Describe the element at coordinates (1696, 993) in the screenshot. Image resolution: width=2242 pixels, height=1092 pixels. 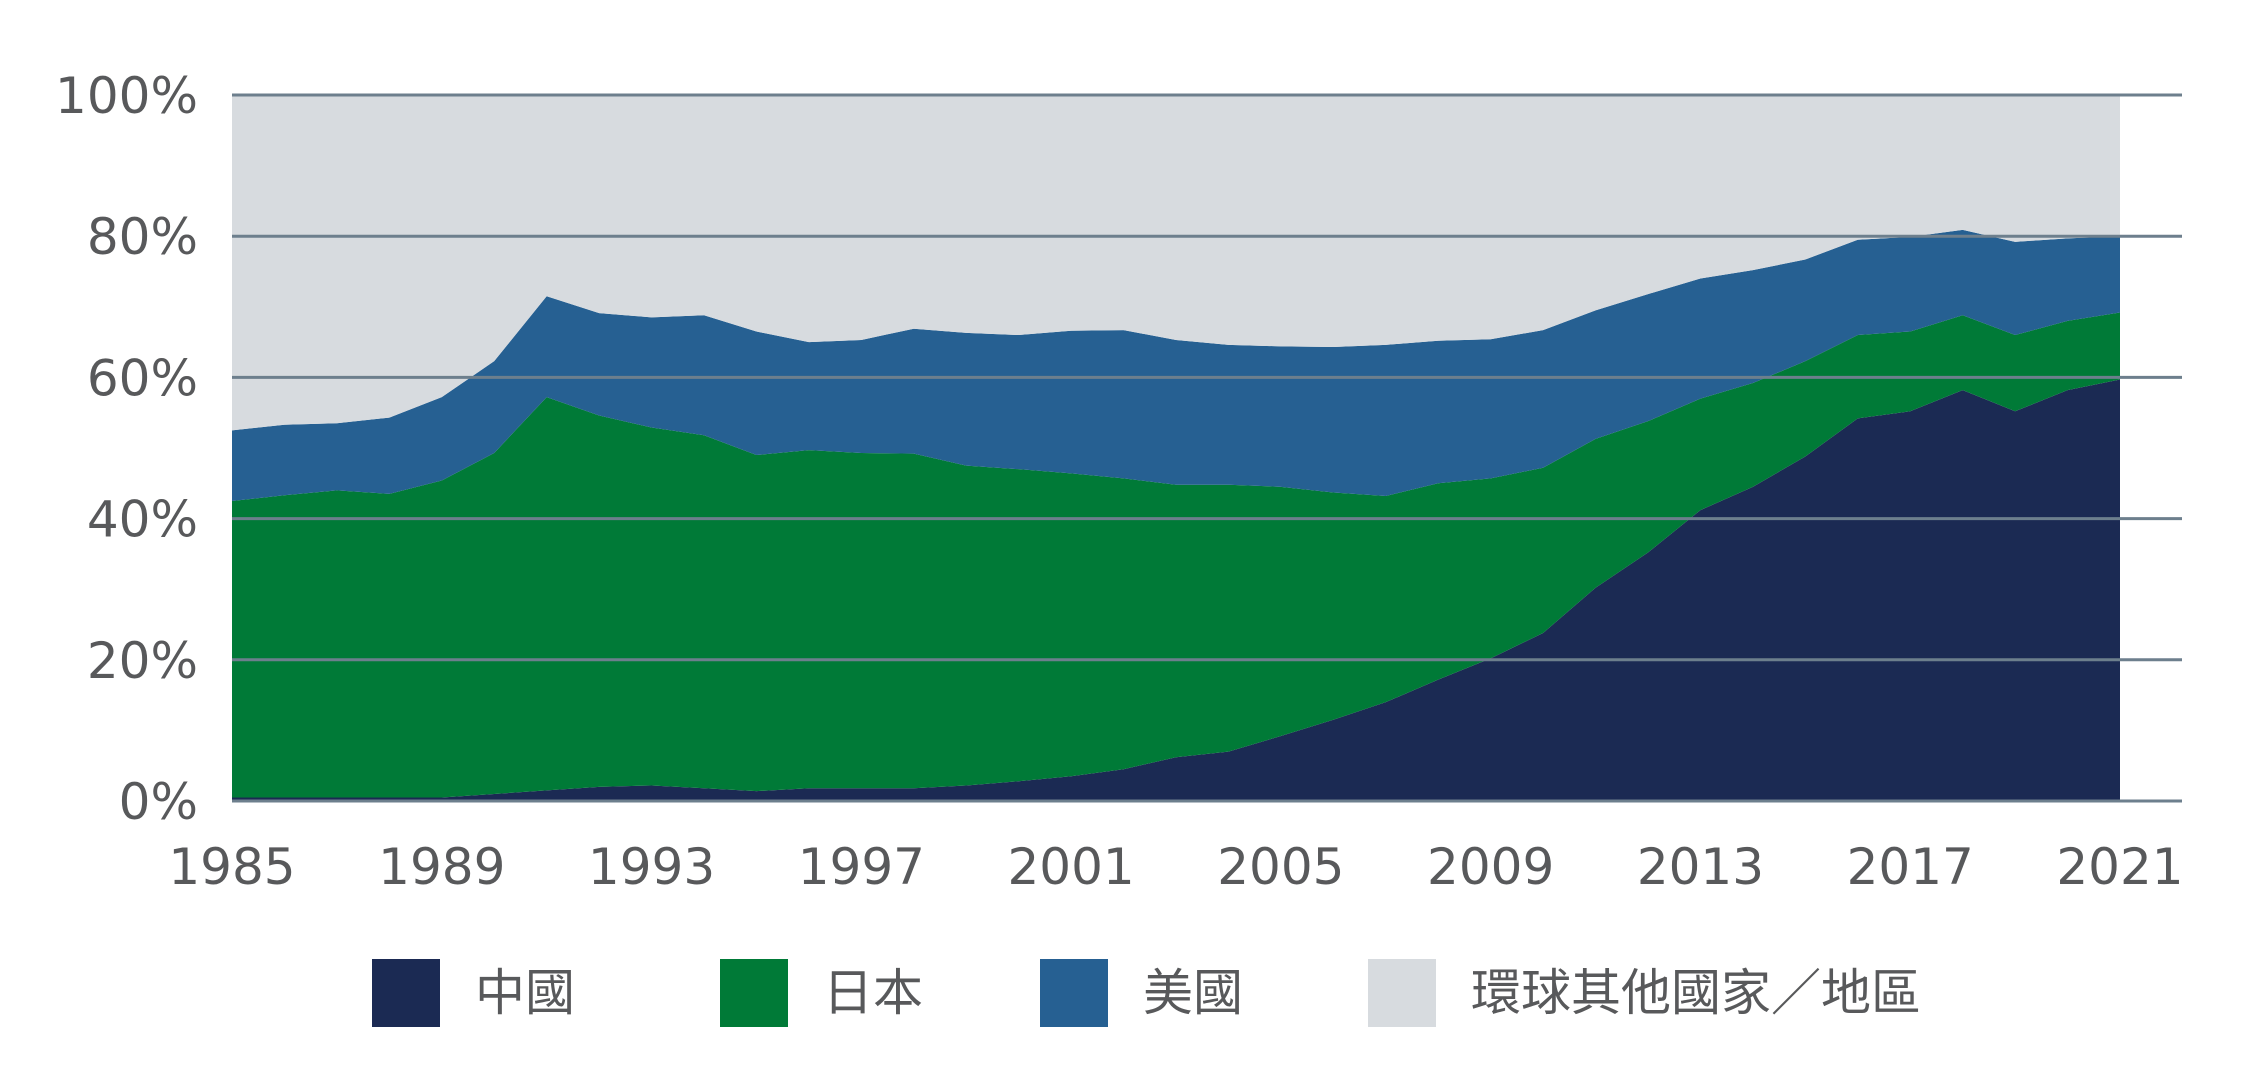
I see `legend-label: 環球其他國家／地區` at that location.